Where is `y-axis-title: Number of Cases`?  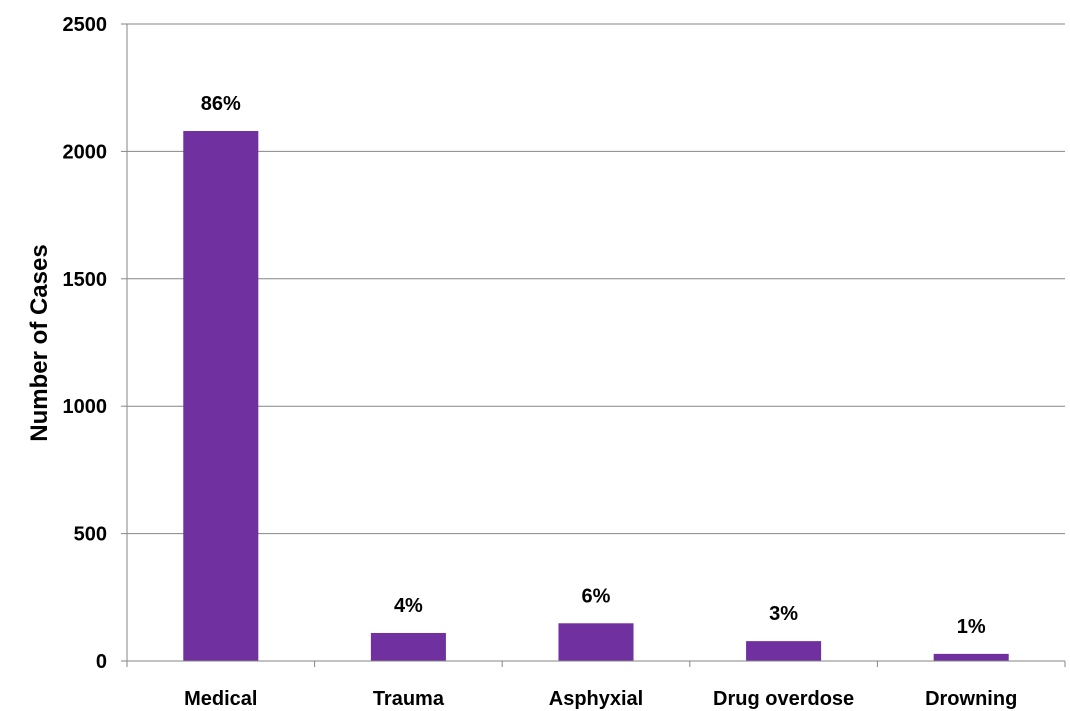 y-axis-title: Number of Cases is located at coordinates (39, 342).